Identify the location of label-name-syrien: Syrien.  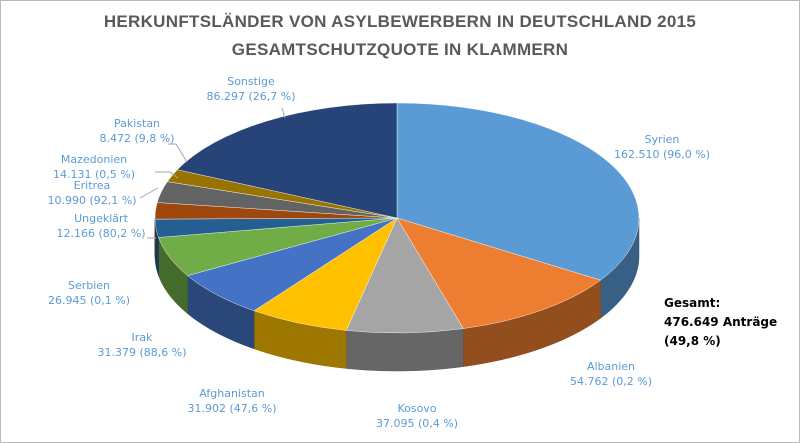
(662, 139).